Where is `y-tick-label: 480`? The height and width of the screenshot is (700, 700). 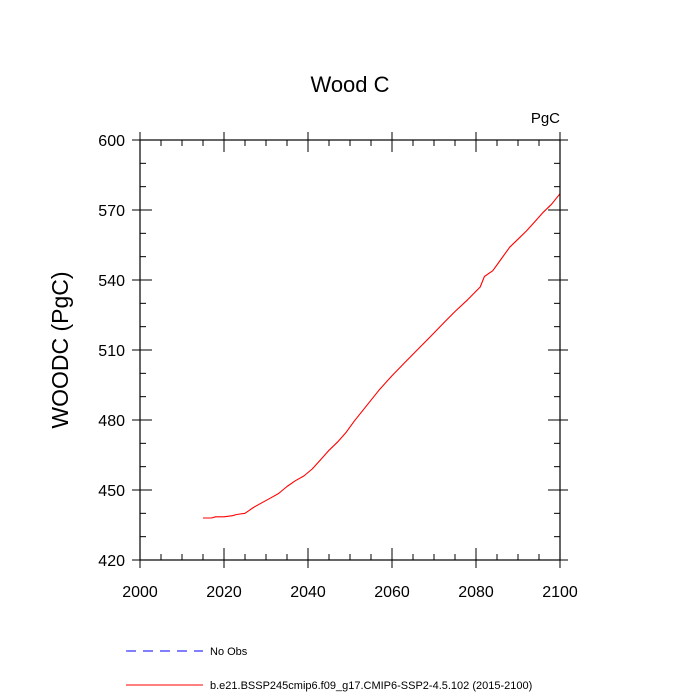 y-tick-label: 480 is located at coordinates (111, 421).